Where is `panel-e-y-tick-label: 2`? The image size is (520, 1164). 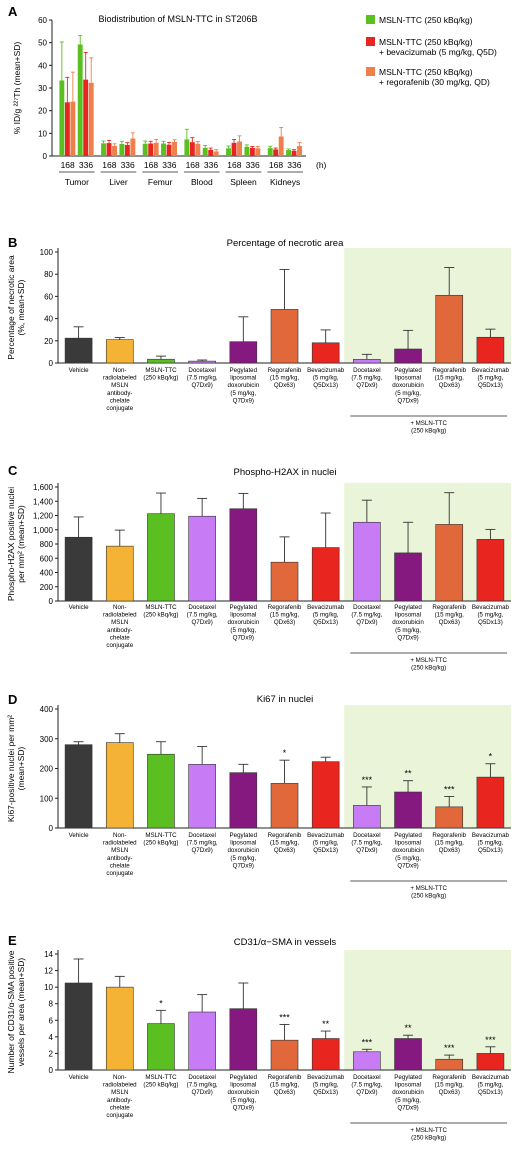 panel-e-y-tick-label: 2 is located at coordinates (51, 1053).